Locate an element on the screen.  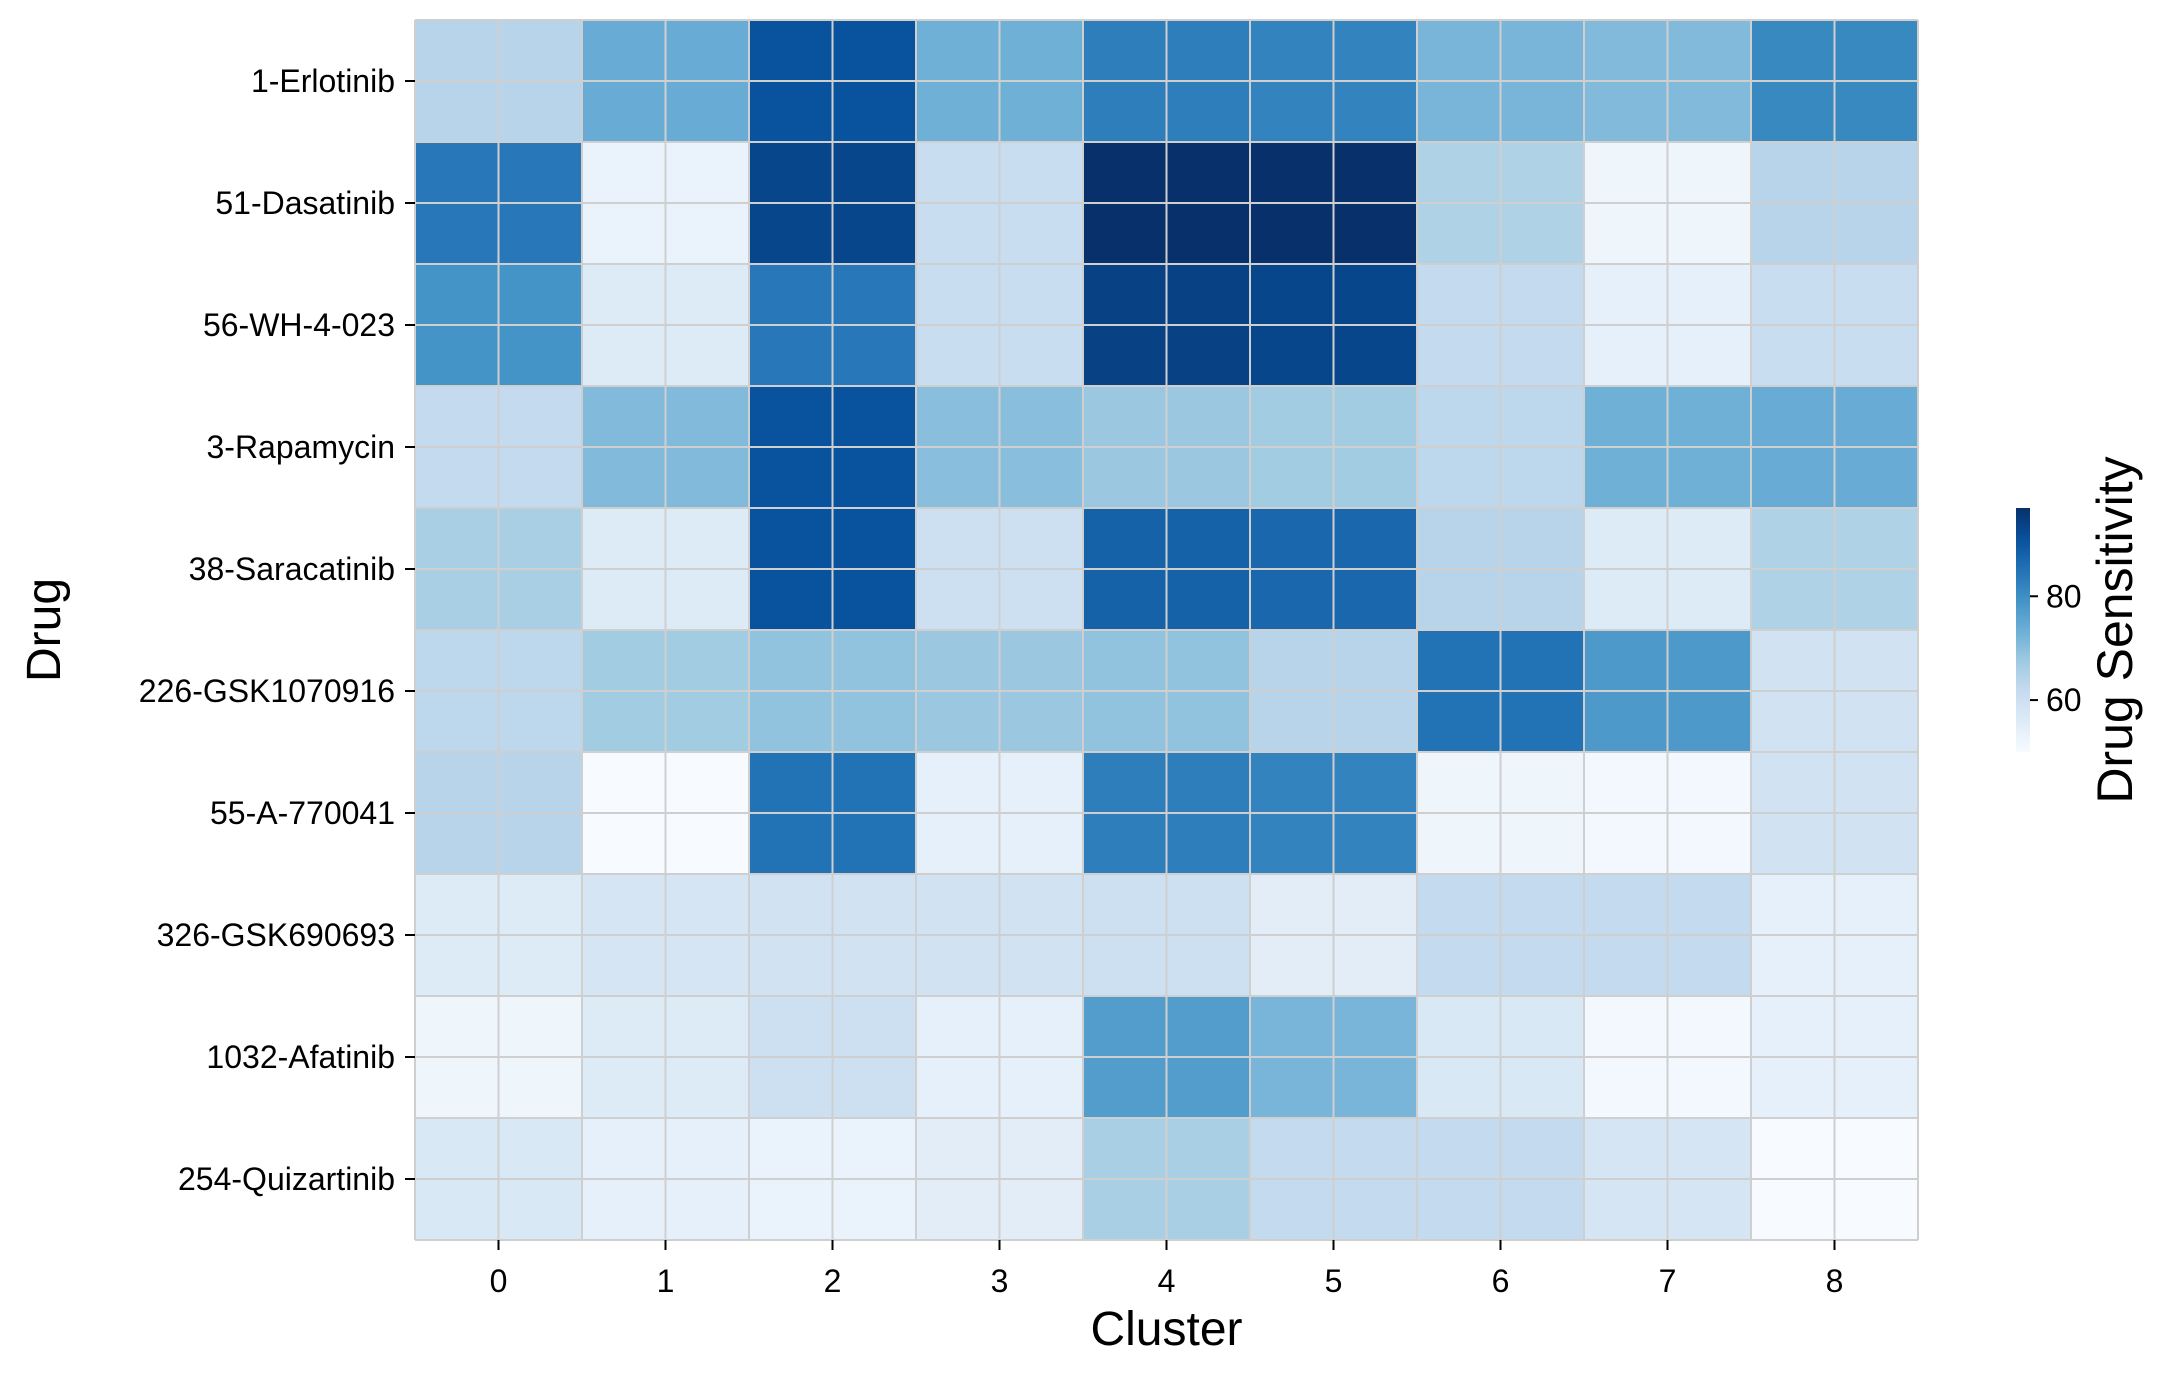
y-tick-label: 254-Quizartinib is located at coordinates (286, 1179).